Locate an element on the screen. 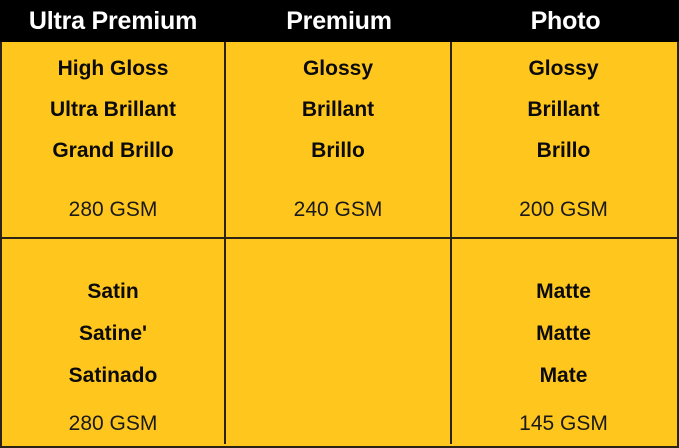 Image resolution: width=679 pixels, height=448 pixels. table-header-row: Ultra Premium Premium Photo is located at coordinates (339, 21).